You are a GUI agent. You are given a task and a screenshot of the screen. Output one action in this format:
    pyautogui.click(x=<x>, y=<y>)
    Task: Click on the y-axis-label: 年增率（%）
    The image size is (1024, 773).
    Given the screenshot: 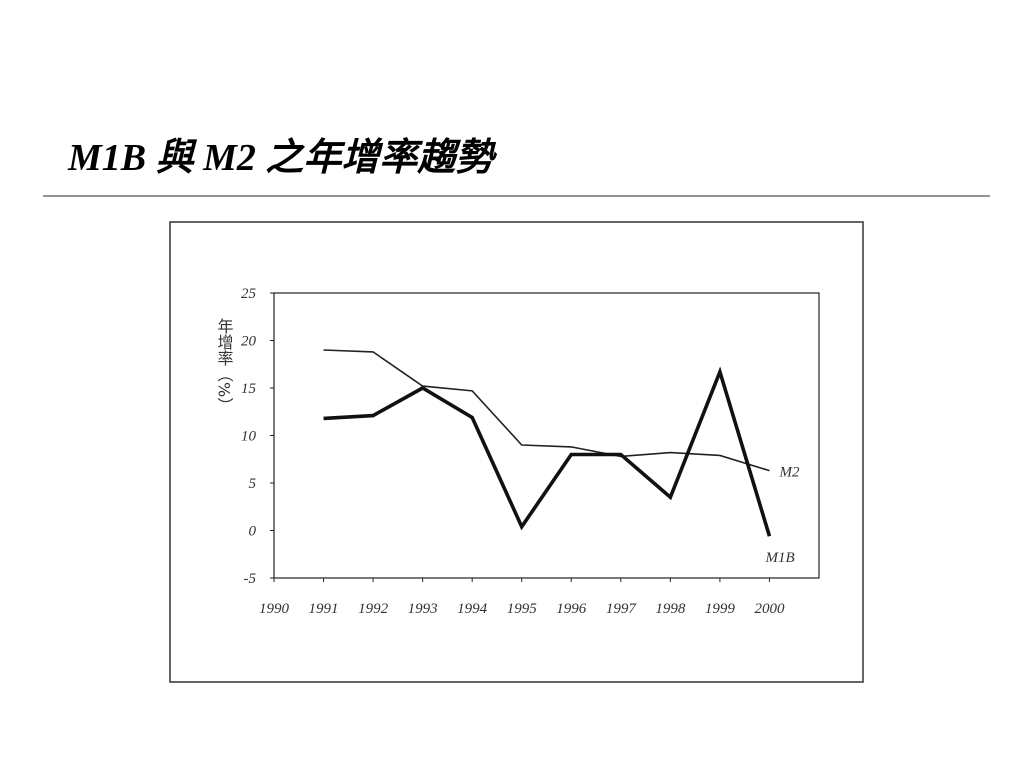 What is the action you would take?
    pyautogui.click(x=224, y=365)
    